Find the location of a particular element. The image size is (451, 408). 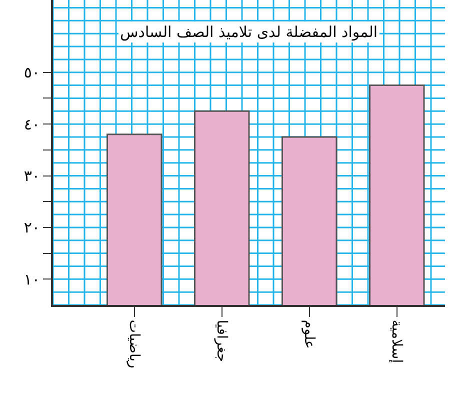

x-tick-label: إسلامية is located at coordinates (396, 342).